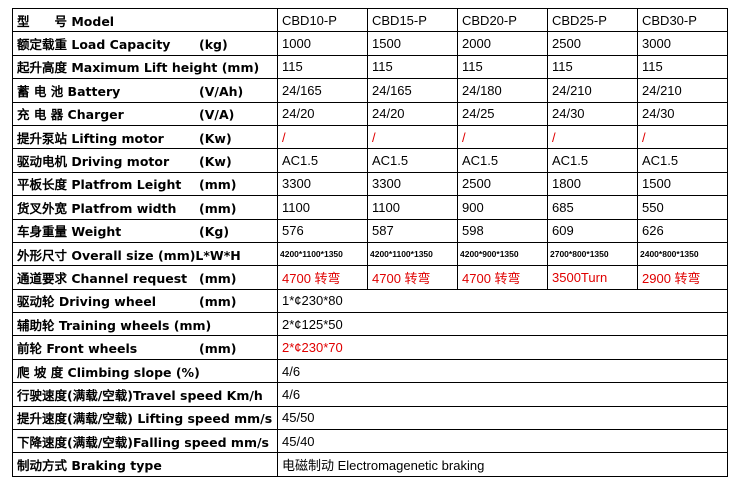  What do you see at coordinates (412, 20) in the screenshot?
I see `model-name: CBD15-P` at bounding box center [412, 20].